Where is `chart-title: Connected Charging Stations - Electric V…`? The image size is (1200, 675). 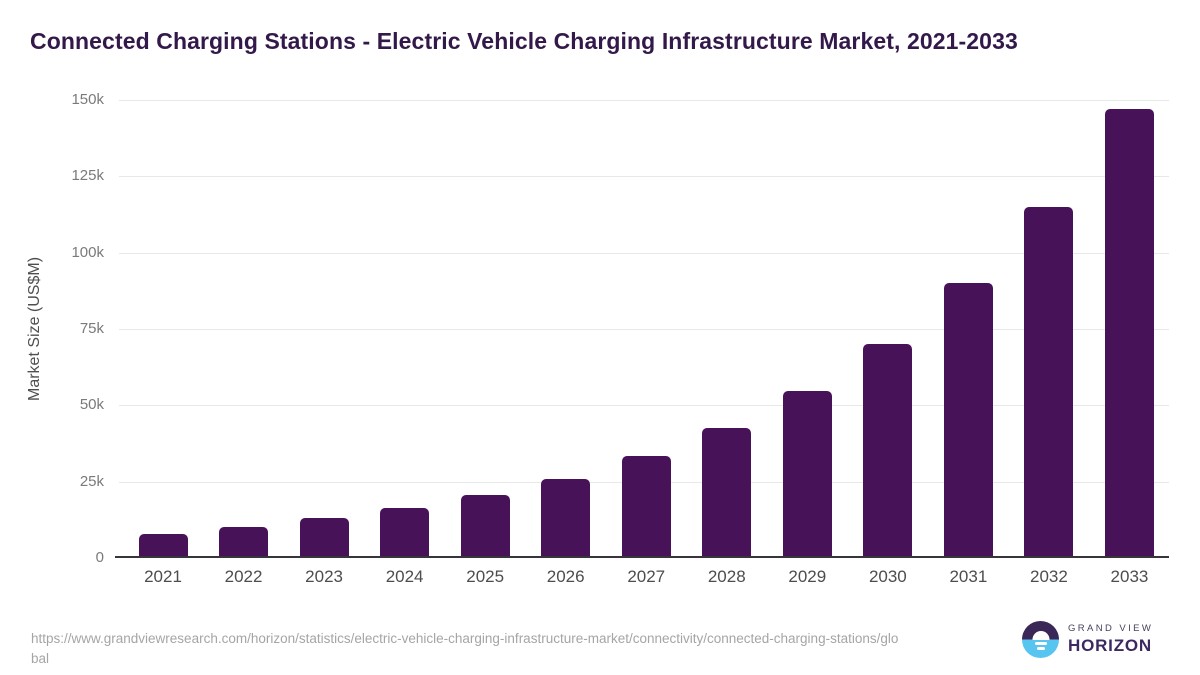 chart-title: Connected Charging Stations - Electric V… is located at coordinates (524, 41).